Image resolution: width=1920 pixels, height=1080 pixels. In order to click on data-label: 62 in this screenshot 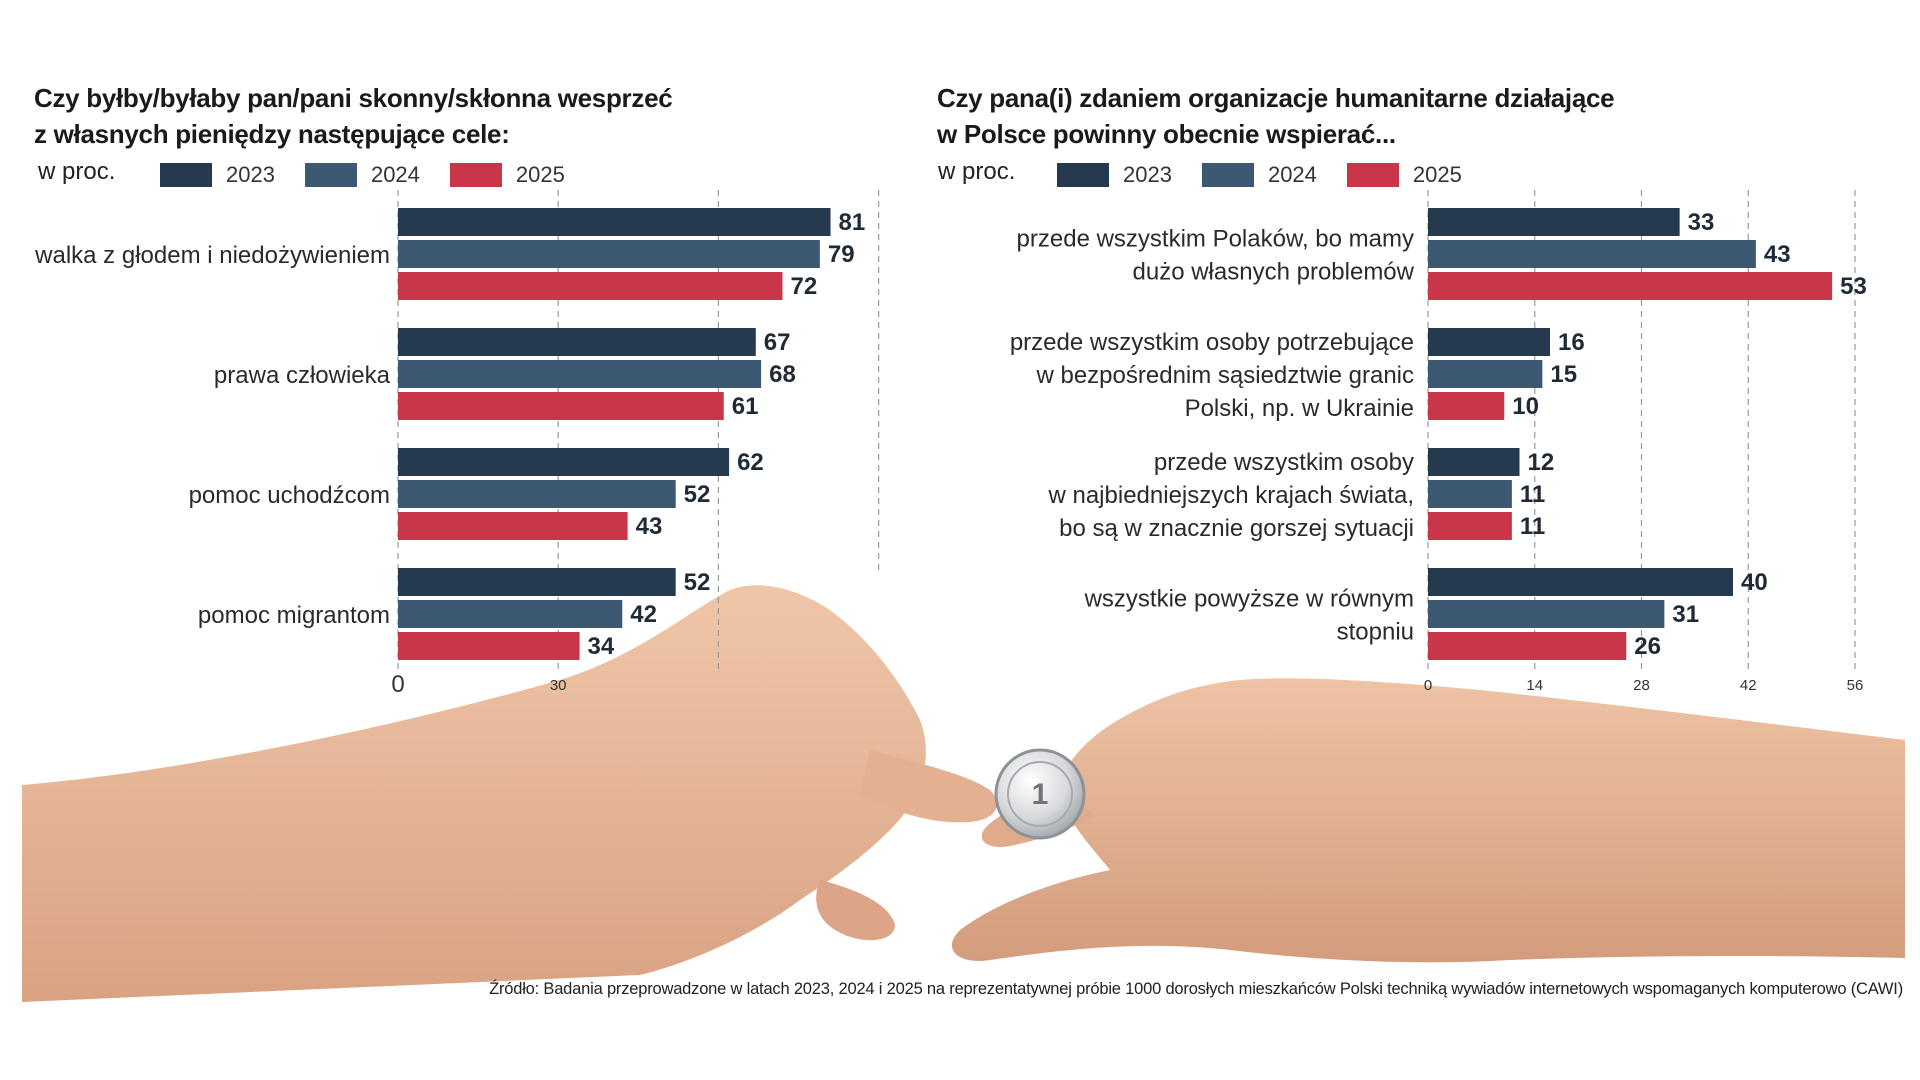, I will do `click(750, 462)`.